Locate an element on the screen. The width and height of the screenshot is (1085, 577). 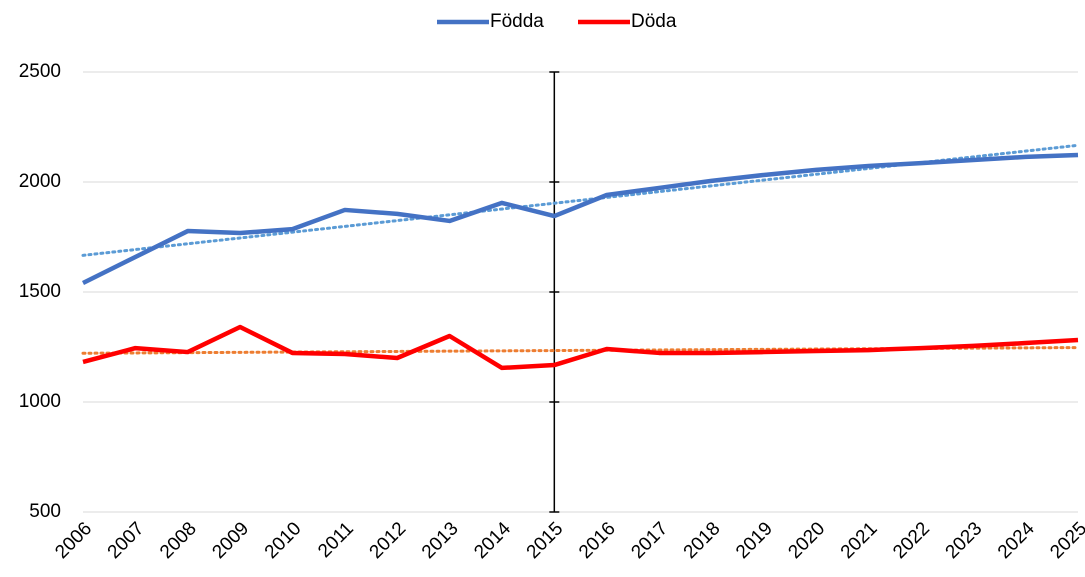
x-tick-label: 2020 is located at coordinates (806, 540).